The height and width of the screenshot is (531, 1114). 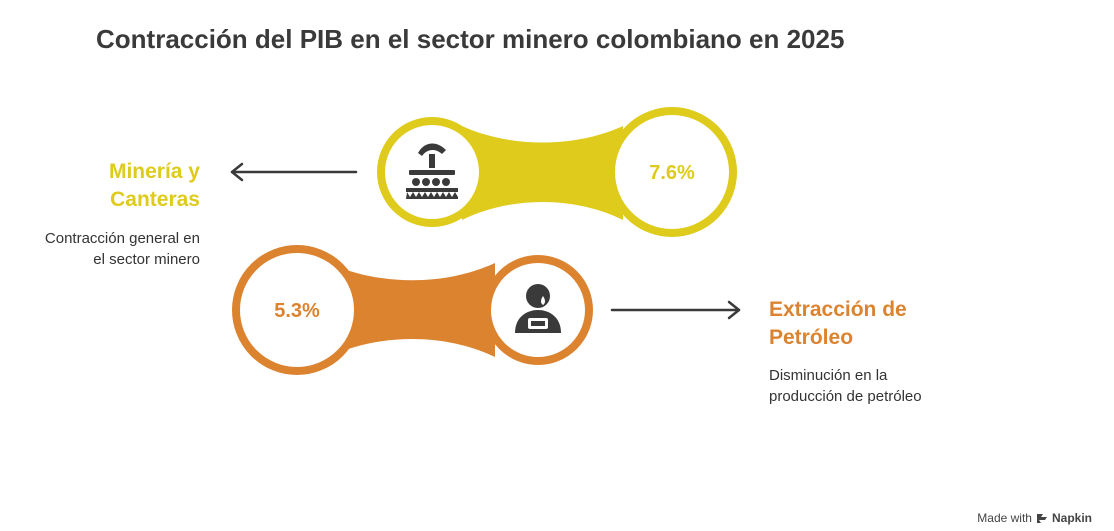 I want to click on watermark-brand: Napkin, so click(x=1071, y=518).